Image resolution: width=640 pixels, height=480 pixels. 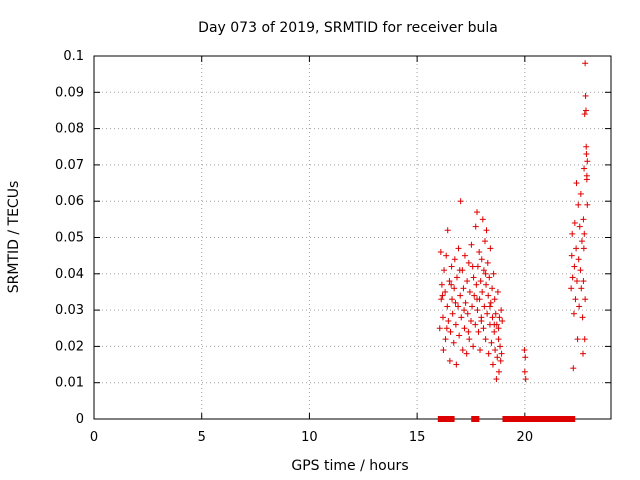 What do you see at coordinates (69, 310) in the screenshot?
I see `y-tick-label: 0.03` at bounding box center [69, 310].